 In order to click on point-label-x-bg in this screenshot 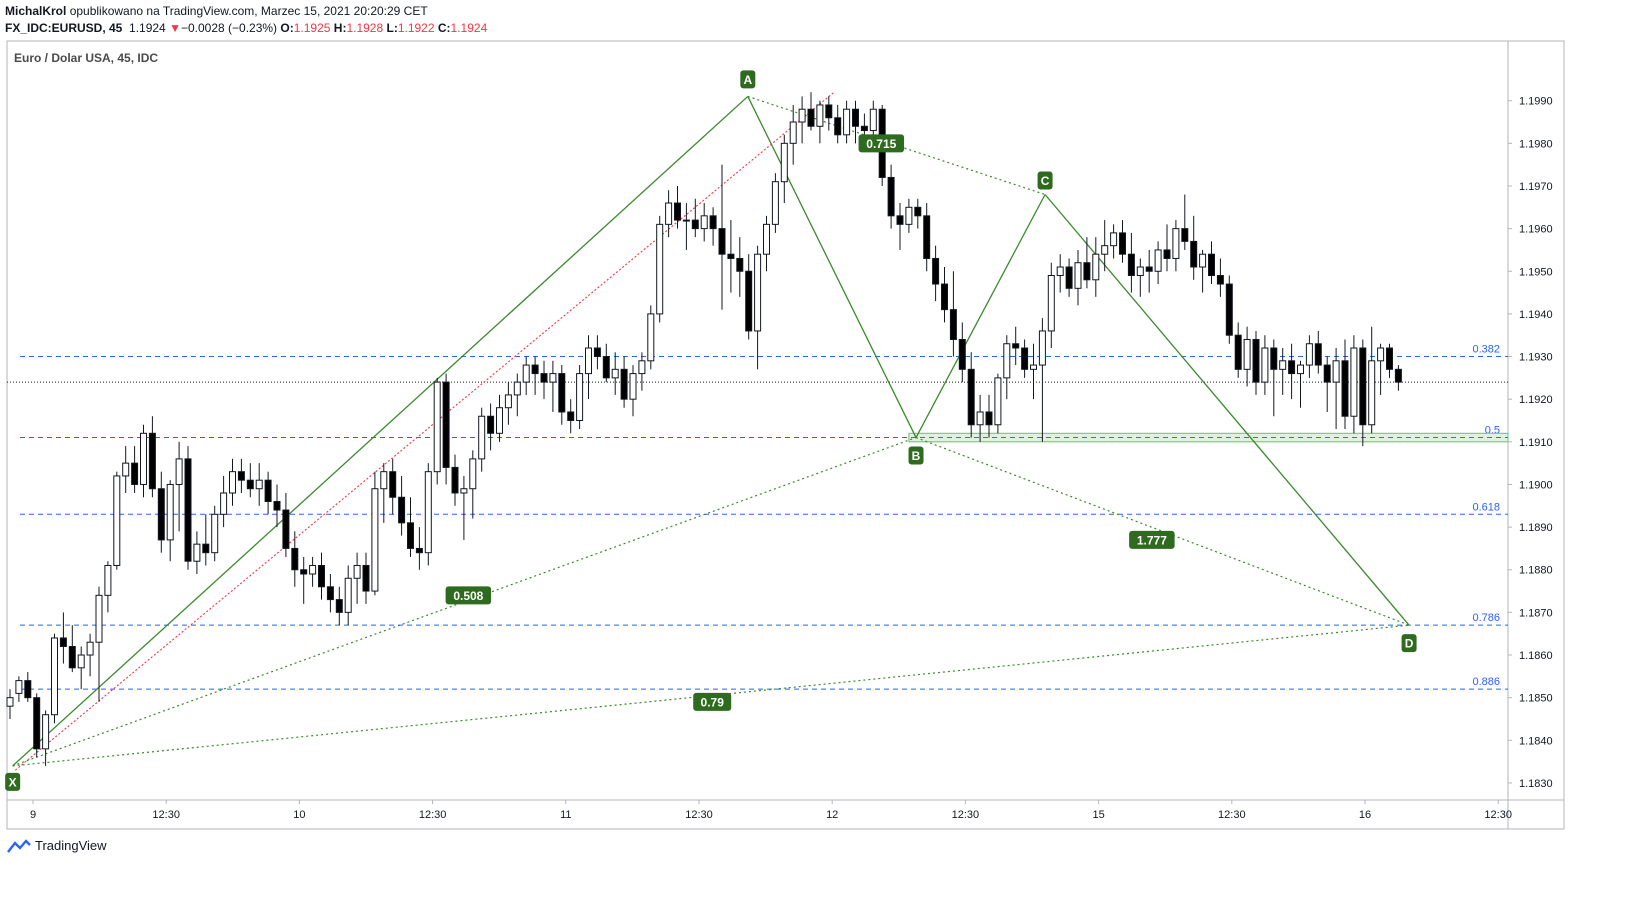, I will do `click(13, 781)`.